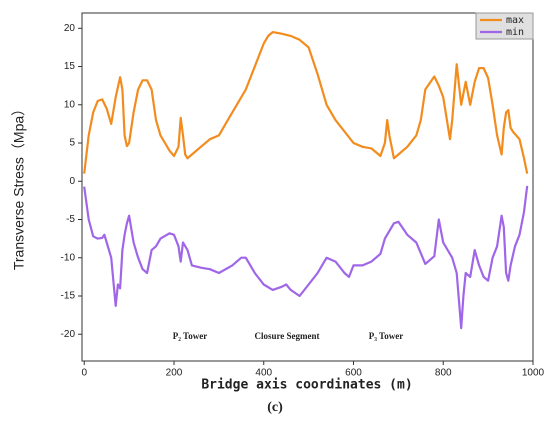 The height and width of the screenshot is (428, 550). What do you see at coordinates (515, 20) in the screenshot?
I see `legend-label: max` at bounding box center [515, 20].